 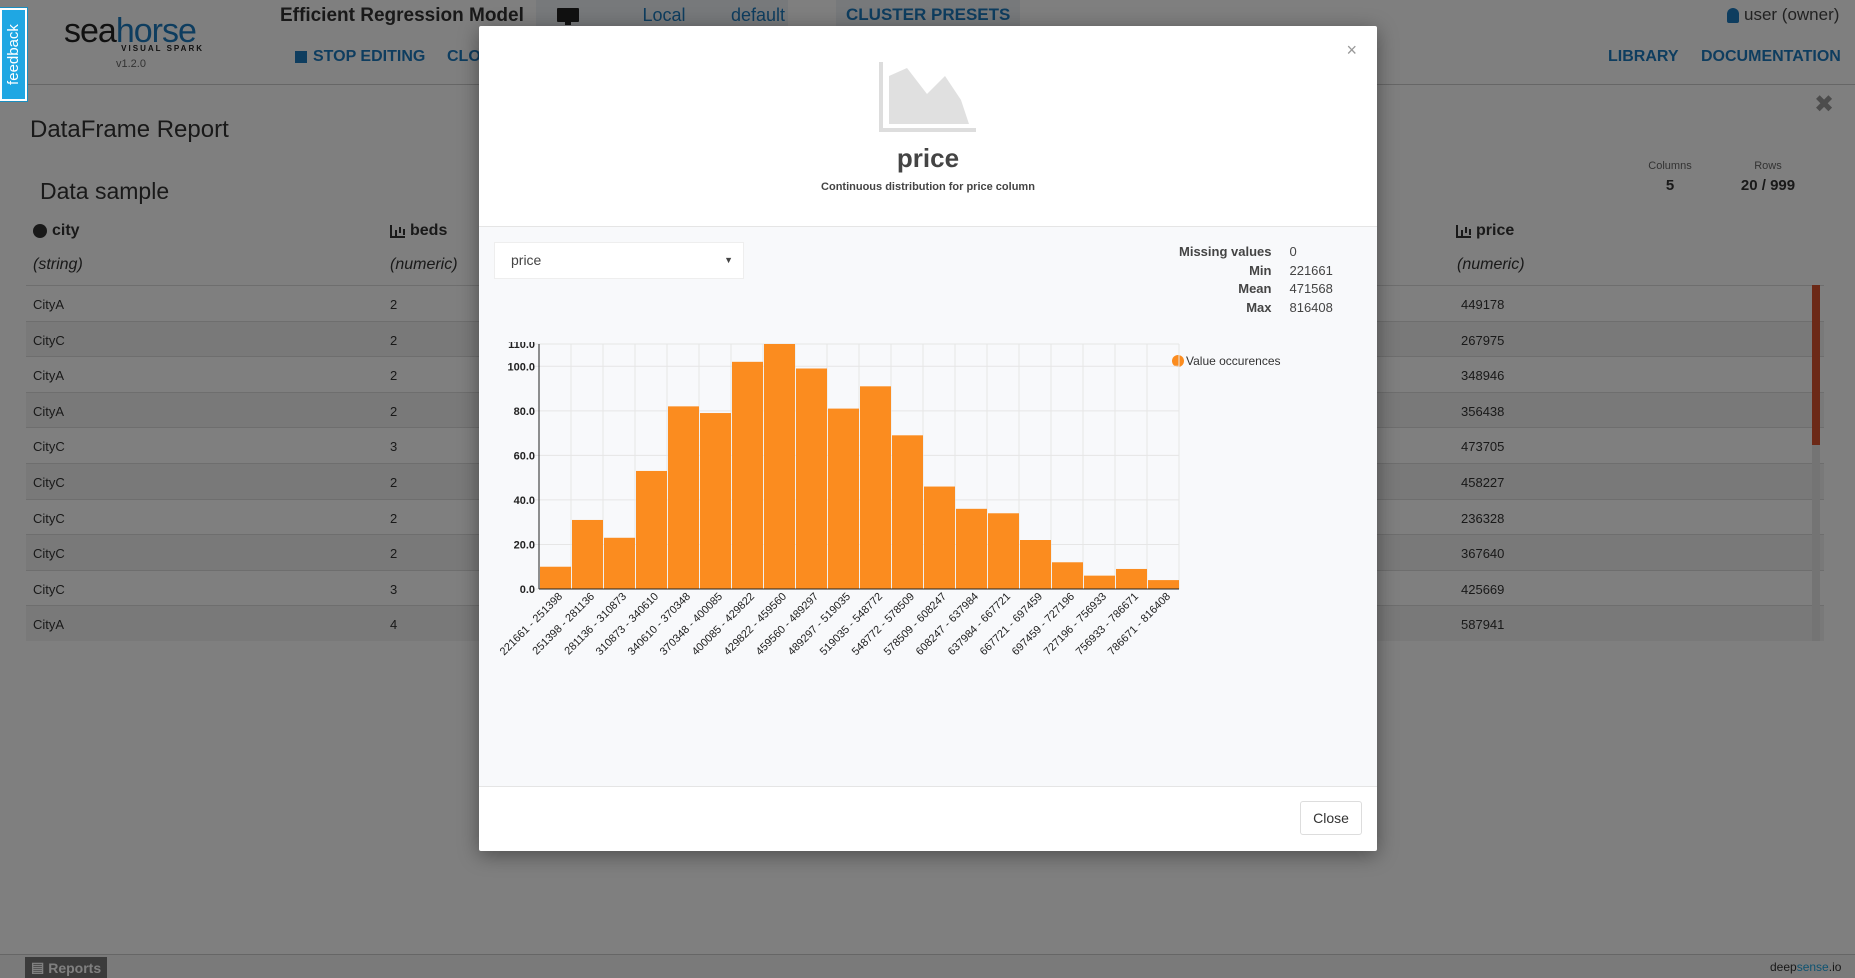 I want to click on stat-row: Mean 471568, so click(x=1256, y=289).